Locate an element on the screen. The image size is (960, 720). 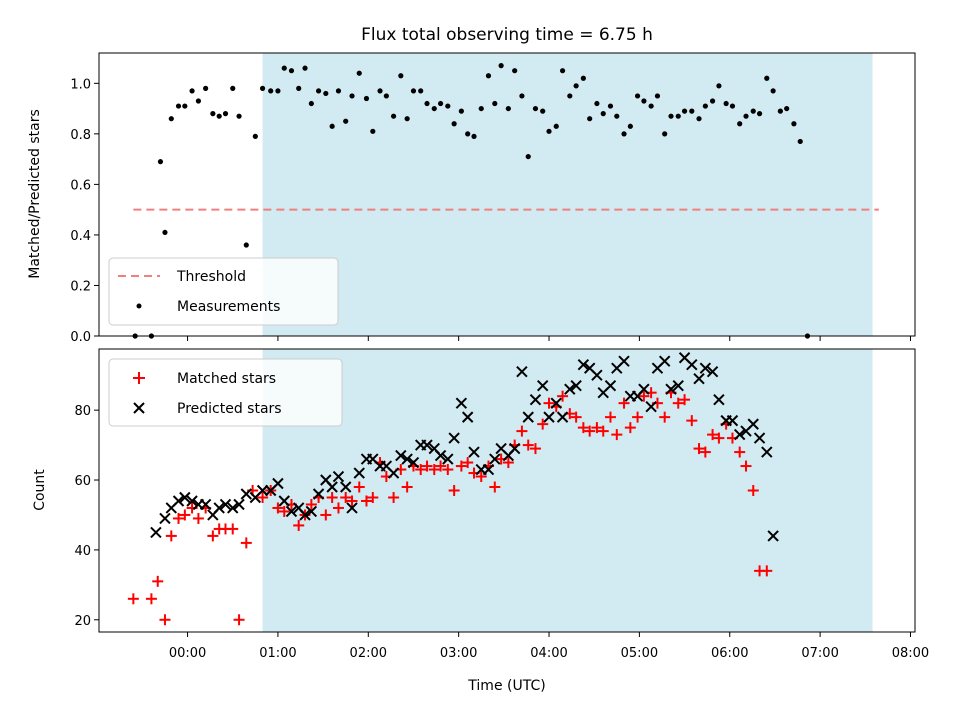
top-legend: Threshold Measurements is located at coordinates (223, 291).